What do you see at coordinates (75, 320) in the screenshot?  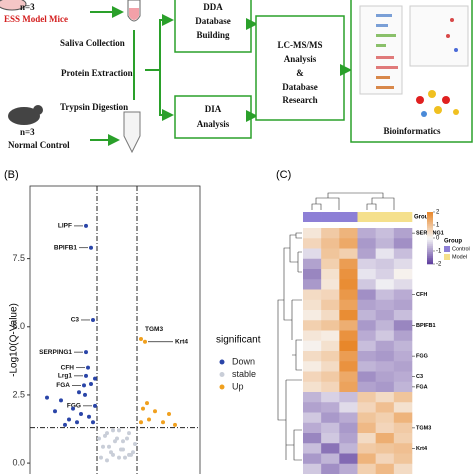 I see `point-label: C3` at bounding box center [75, 320].